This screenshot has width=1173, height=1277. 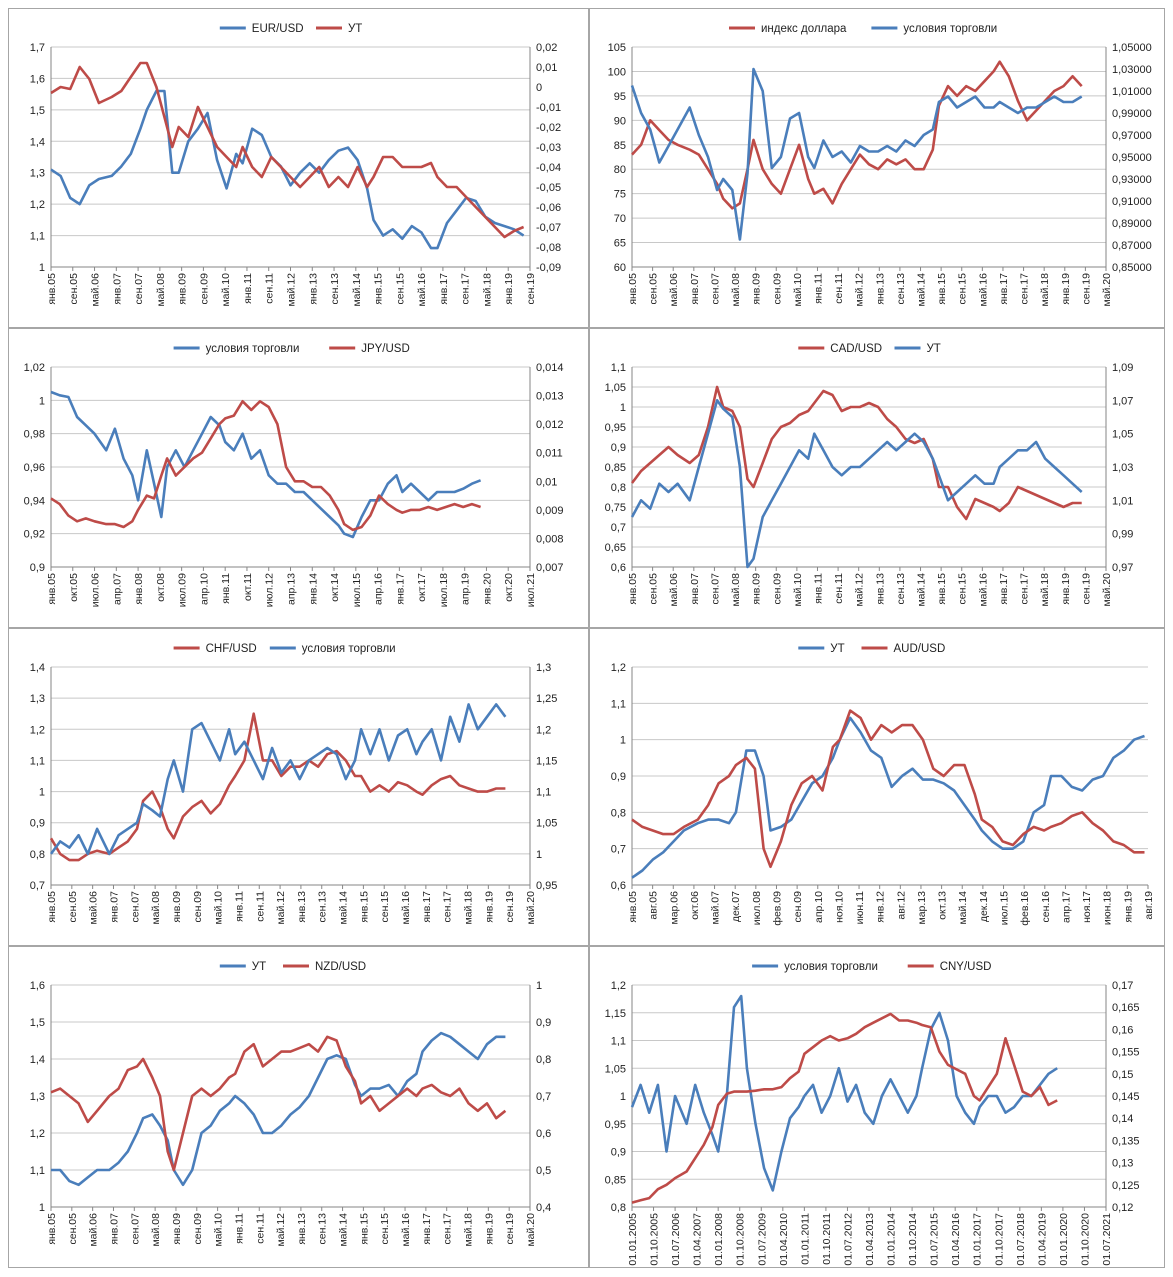 I want to click on y-right-tick-label: 0,007, so click(x=550, y=568).